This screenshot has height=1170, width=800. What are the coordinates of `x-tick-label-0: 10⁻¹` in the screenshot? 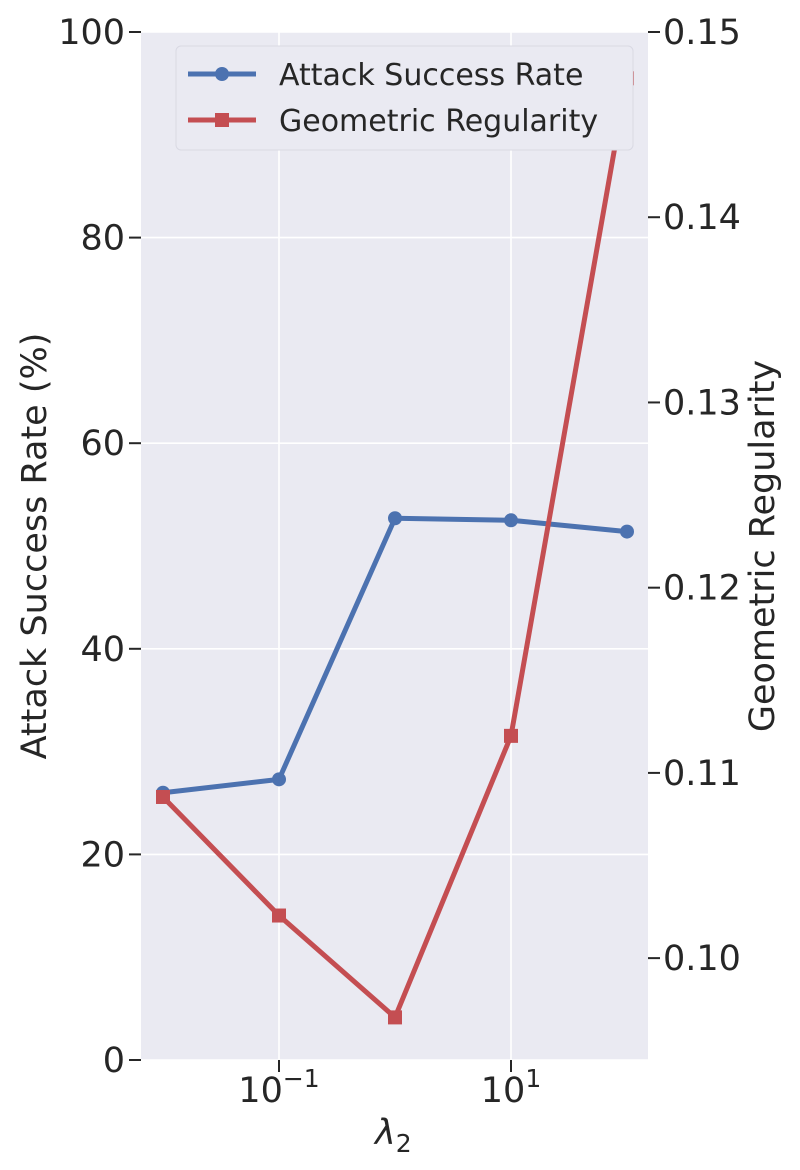 It's located at (278, 1087).